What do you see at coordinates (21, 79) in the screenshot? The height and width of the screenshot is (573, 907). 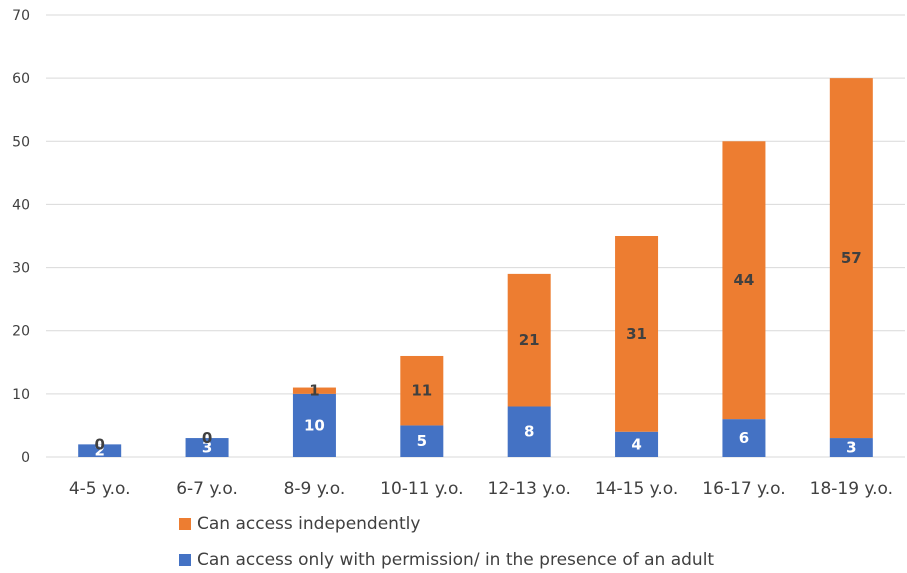 I see `y-tick-label: 60` at bounding box center [21, 79].